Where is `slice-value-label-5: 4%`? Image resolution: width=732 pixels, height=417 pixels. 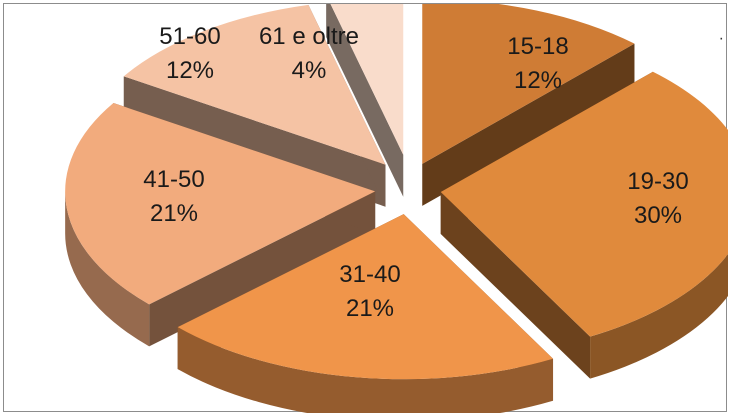
slice-value-label-5: 4% is located at coordinates (309, 70).